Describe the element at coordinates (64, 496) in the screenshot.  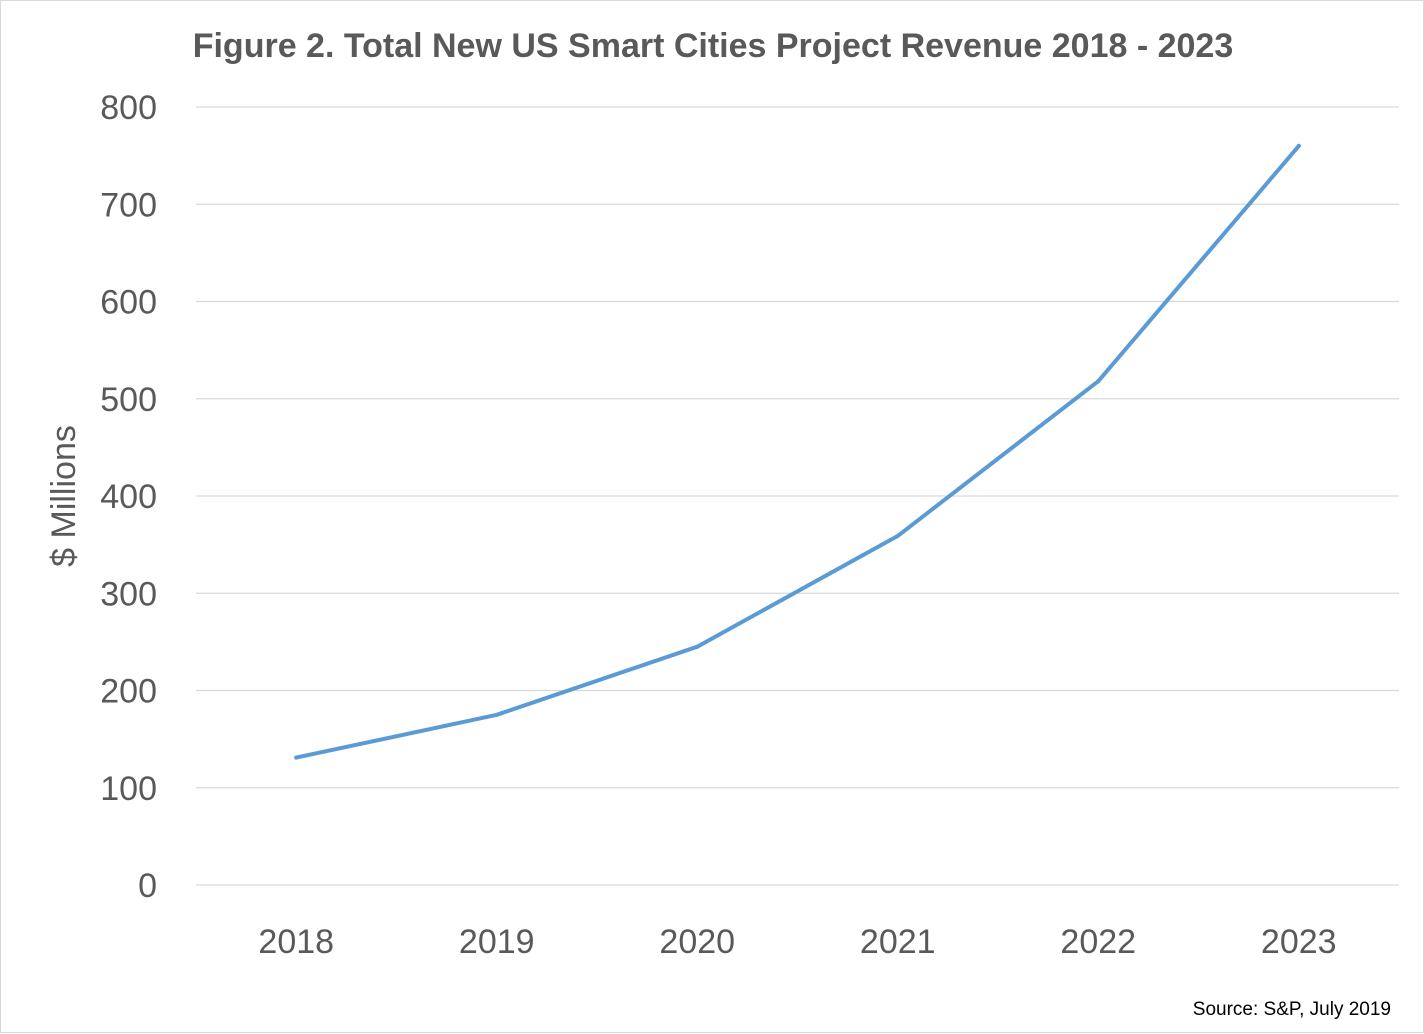
I see `y-axis-title: $ Millions` at that location.